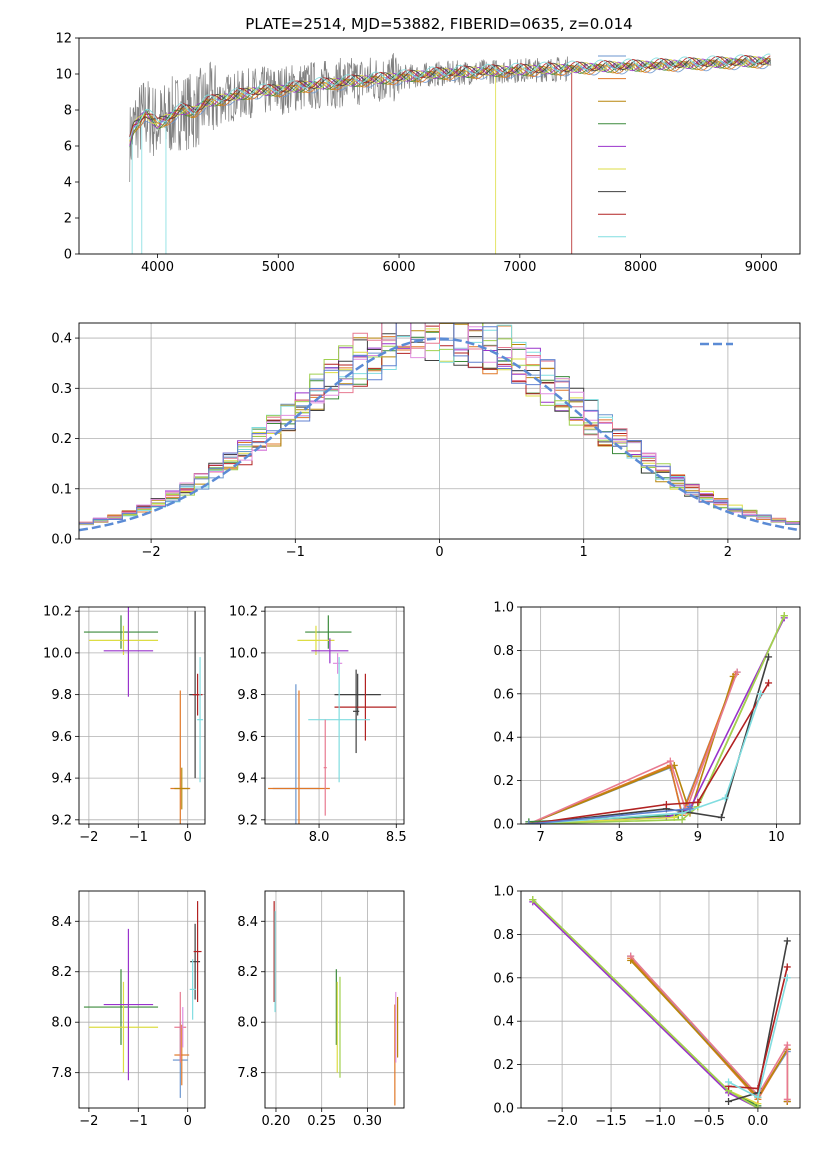  Describe the element at coordinates (61, 489) in the screenshot. I see `y-tick-label: 0.1` at that location.